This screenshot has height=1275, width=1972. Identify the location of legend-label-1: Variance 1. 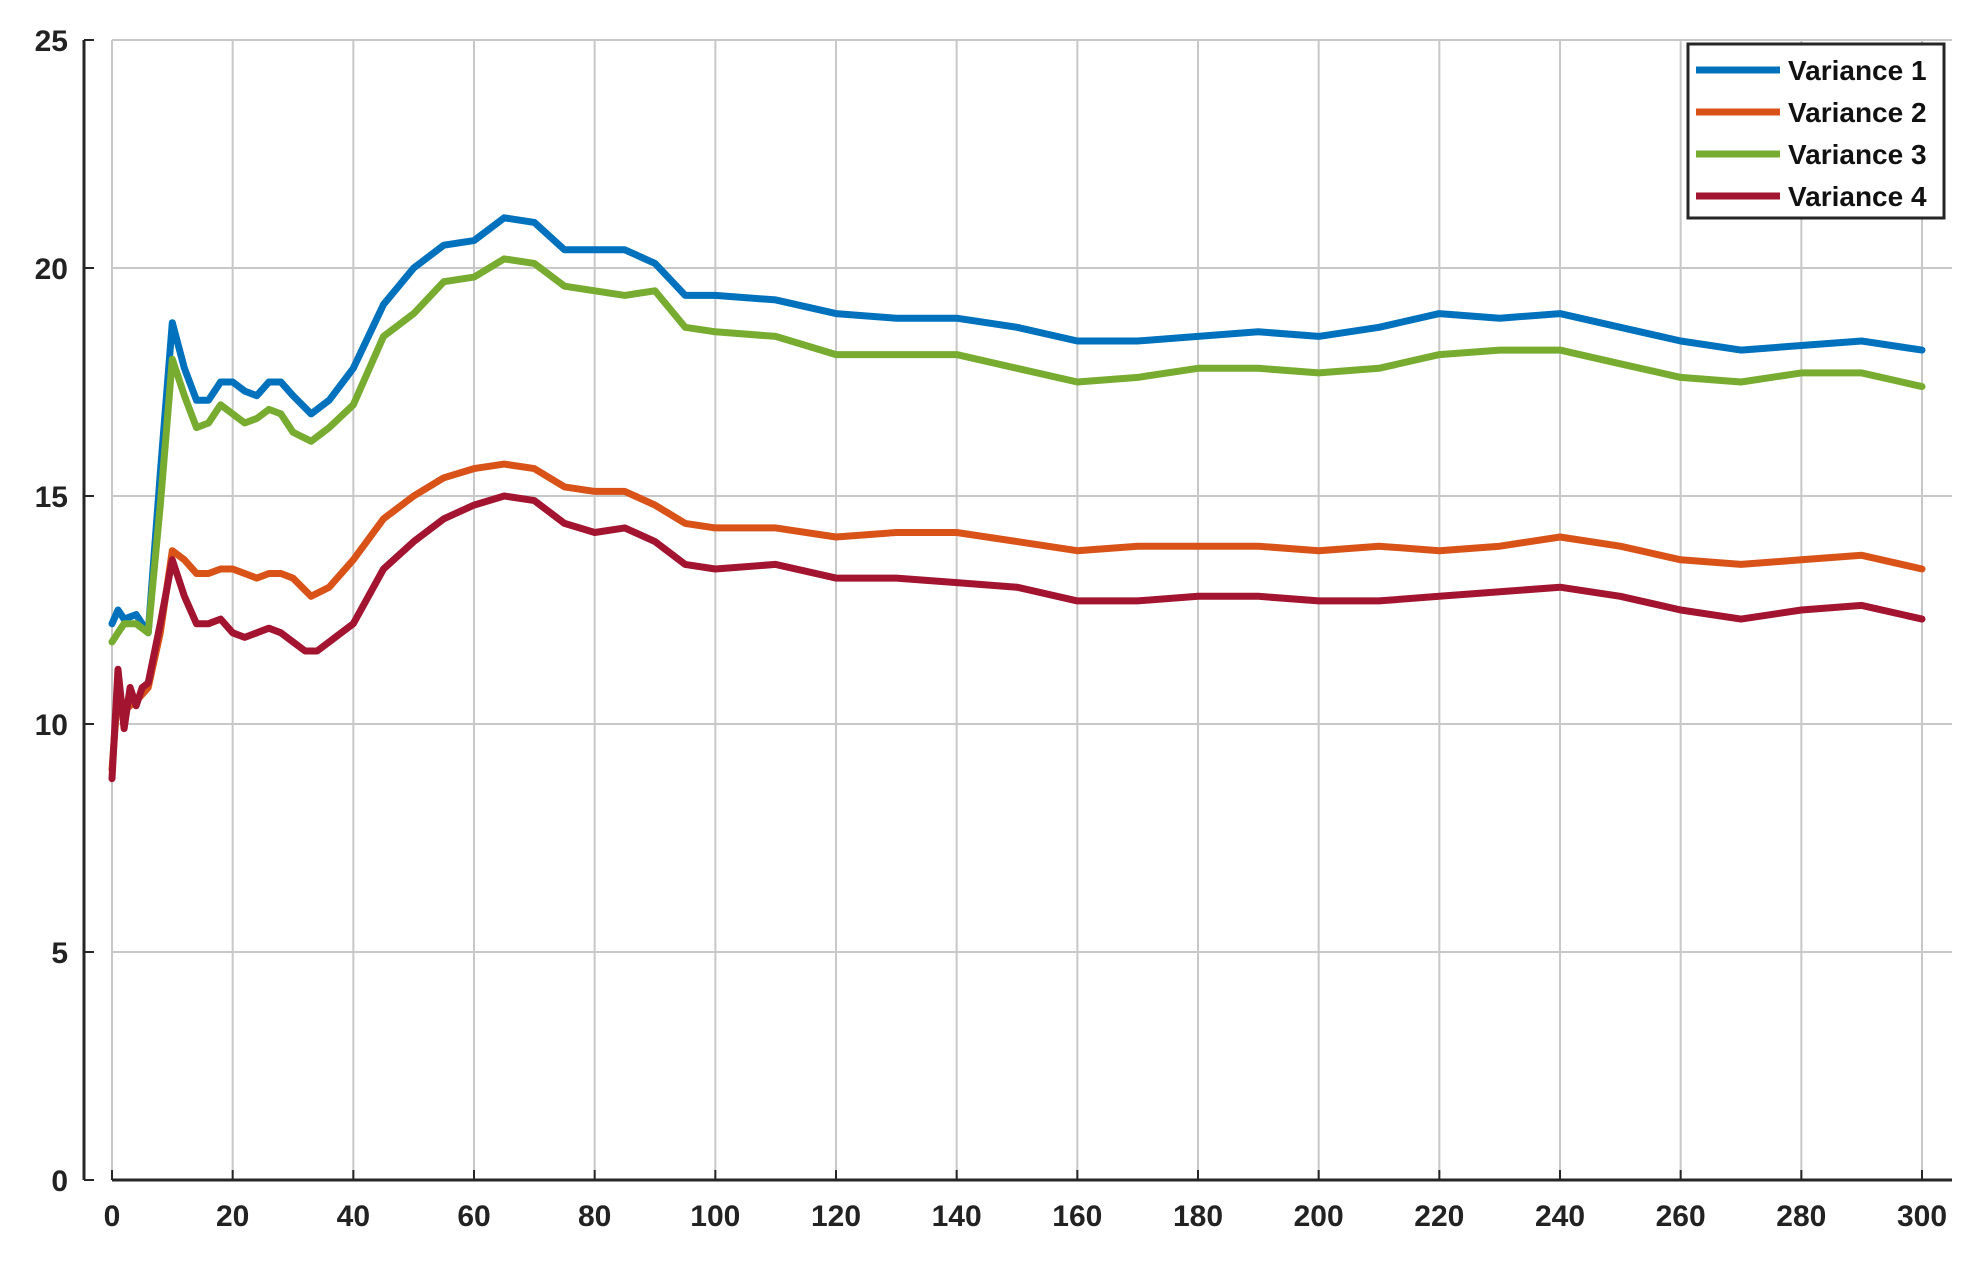
(1857, 70).